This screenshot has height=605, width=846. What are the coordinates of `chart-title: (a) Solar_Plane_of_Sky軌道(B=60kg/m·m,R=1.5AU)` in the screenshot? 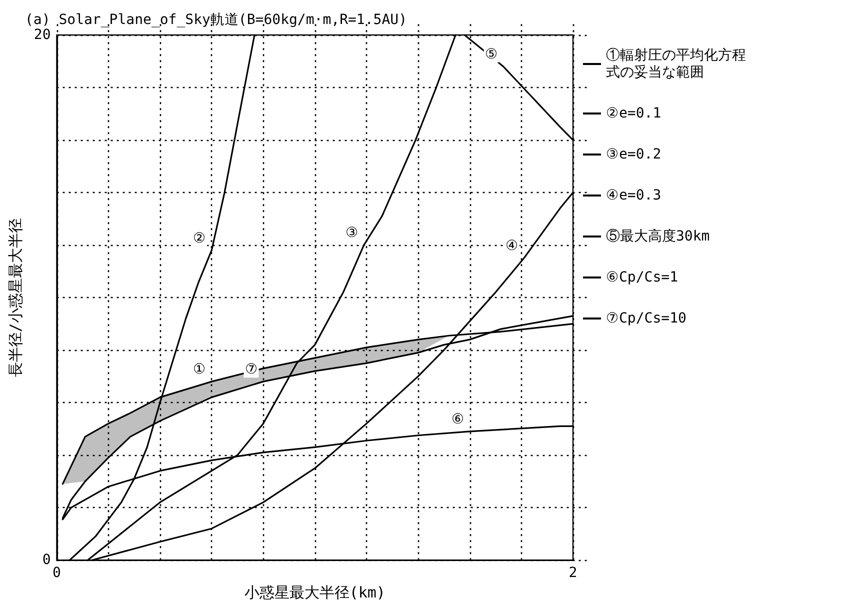 It's located at (216, 20).